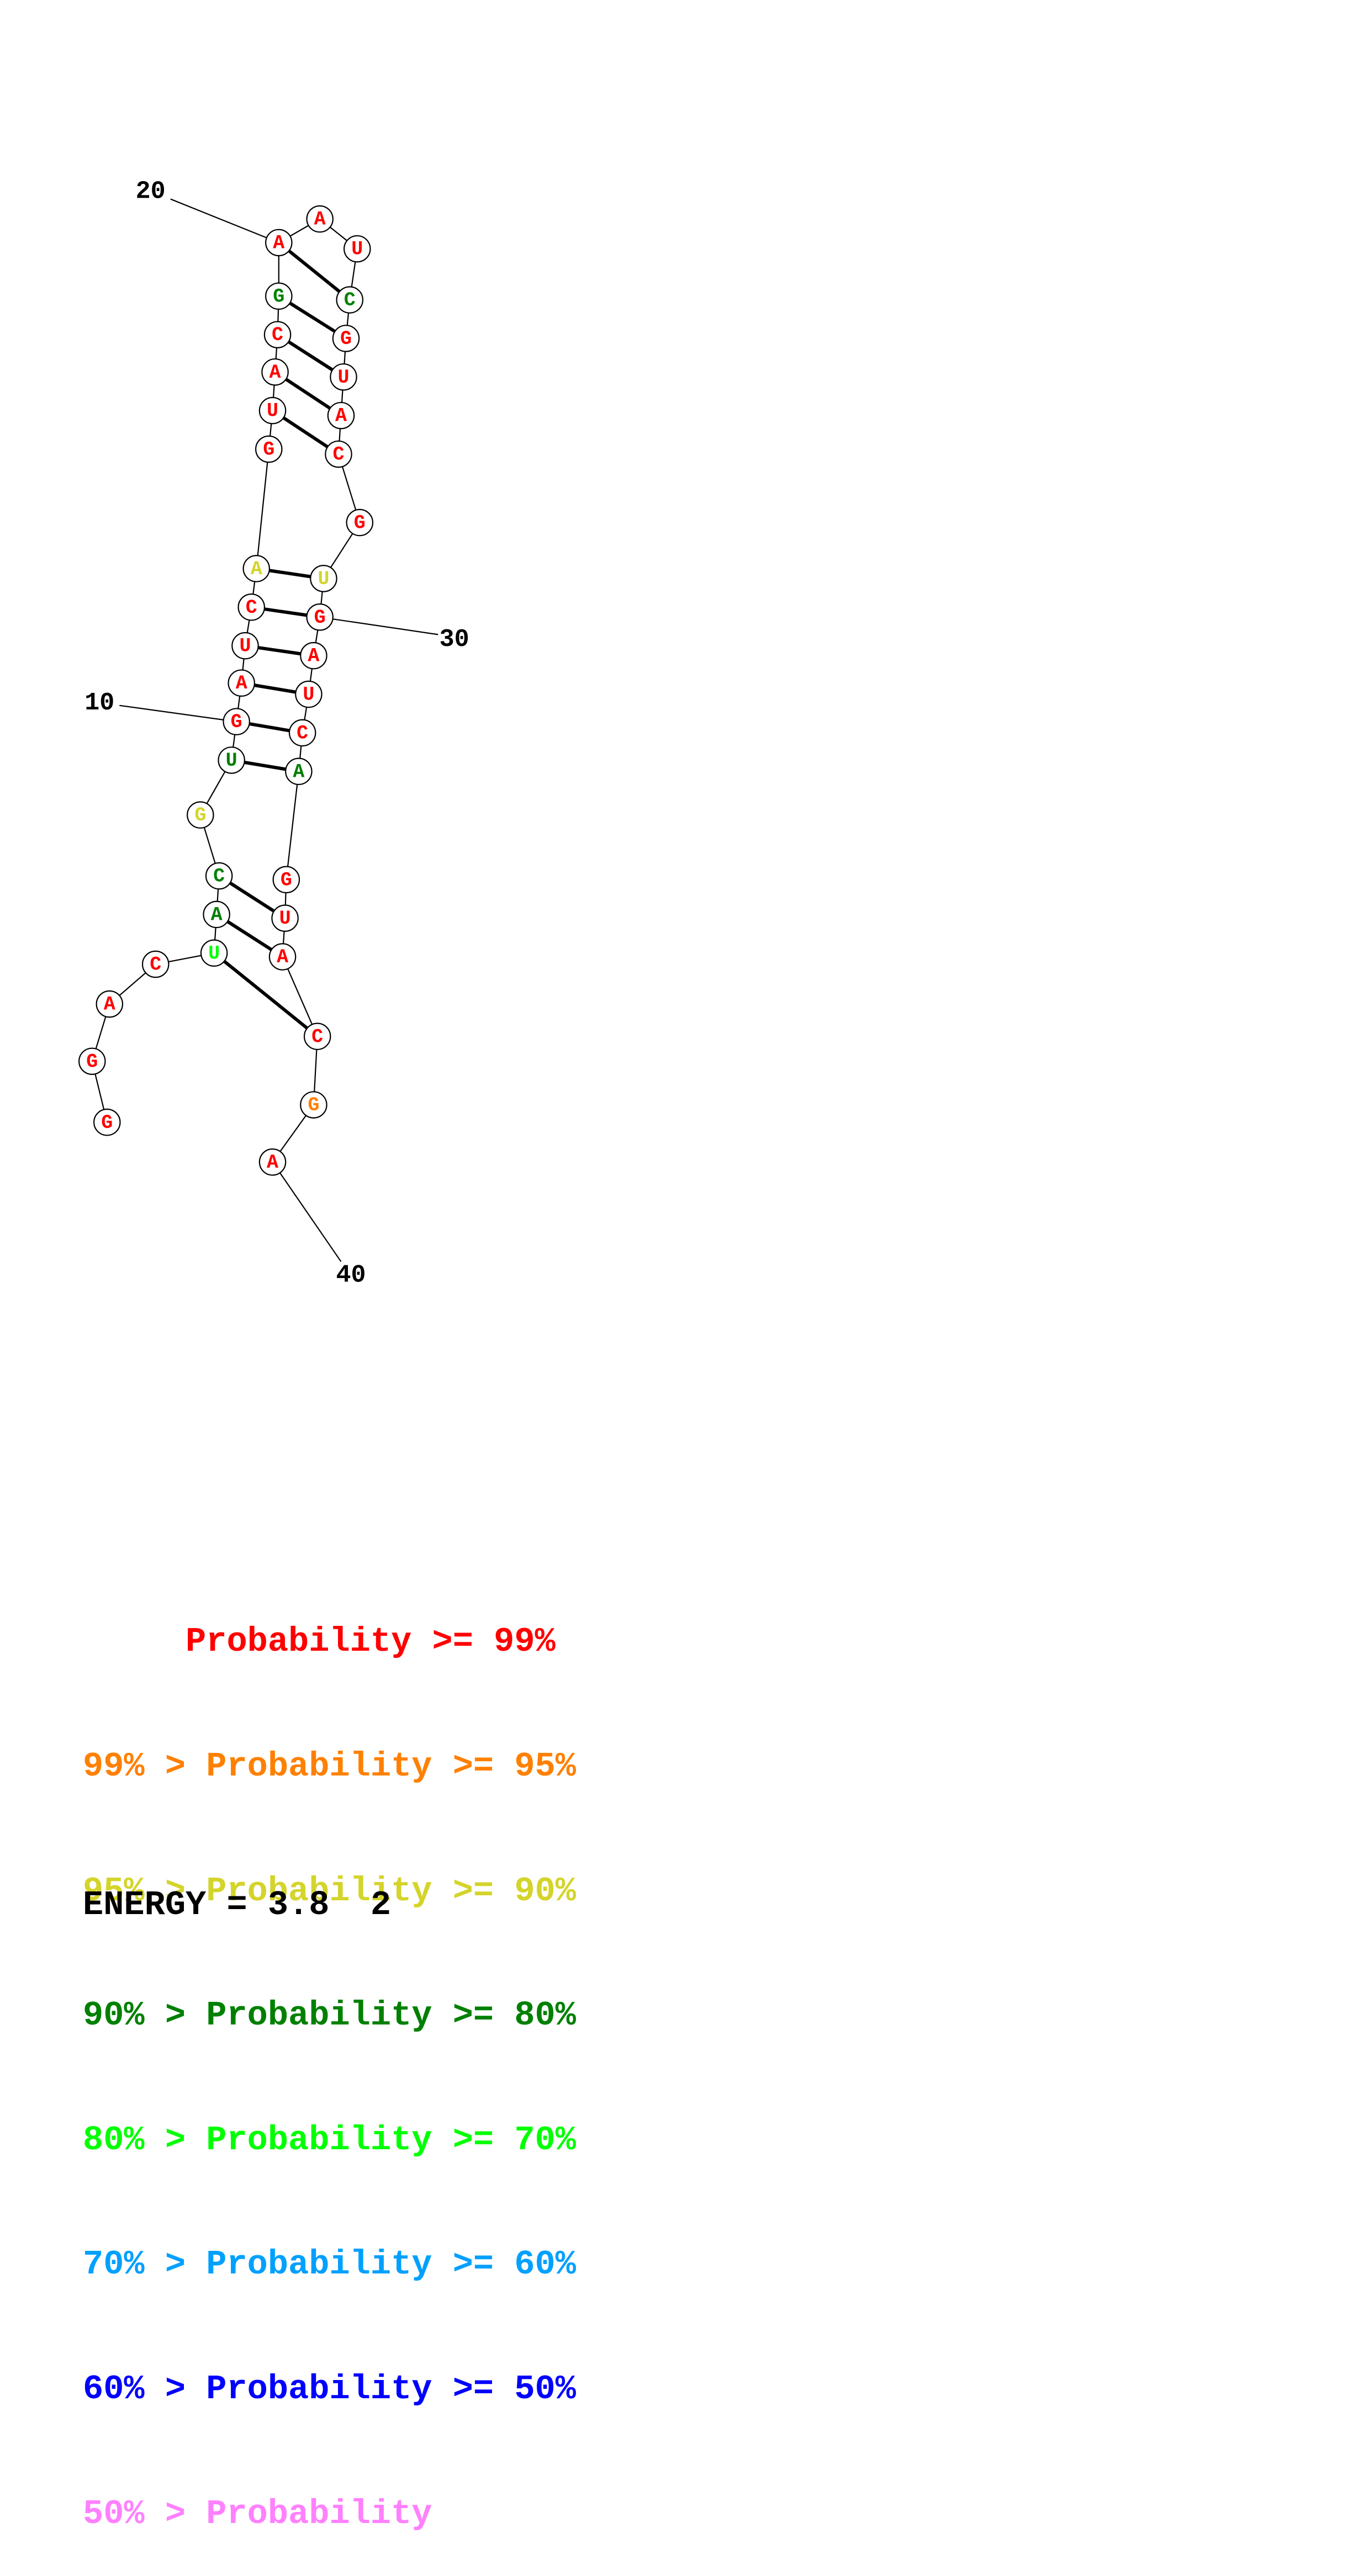 This screenshot has height=2576, width=1369. I want to click on nucleotide-26: A, so click(341, 415).